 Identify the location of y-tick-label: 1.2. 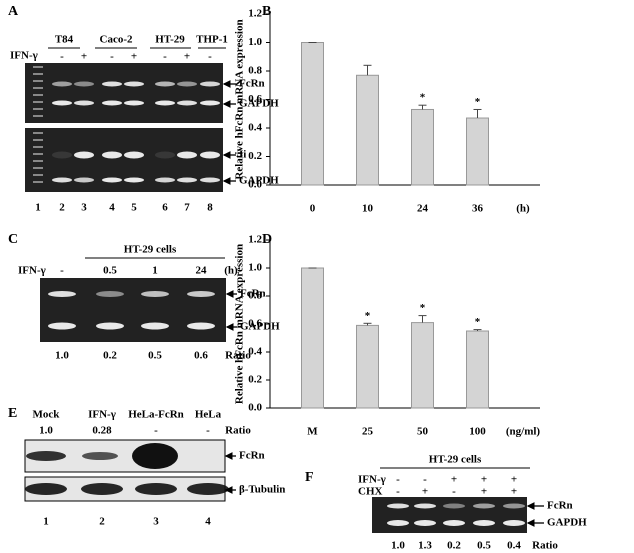
(255, 14).